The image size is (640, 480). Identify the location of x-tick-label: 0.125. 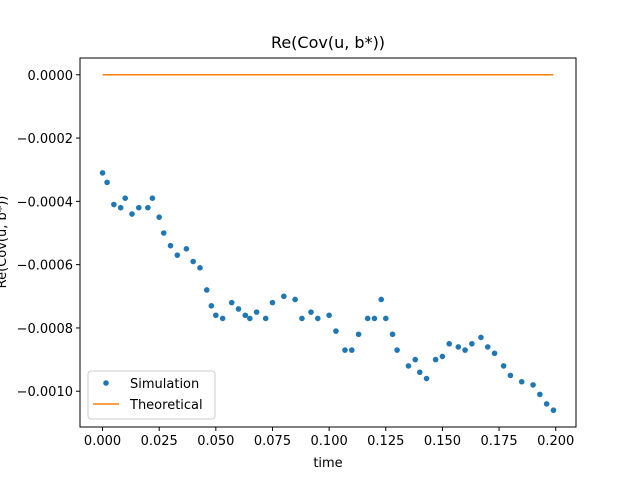
(385, 441).